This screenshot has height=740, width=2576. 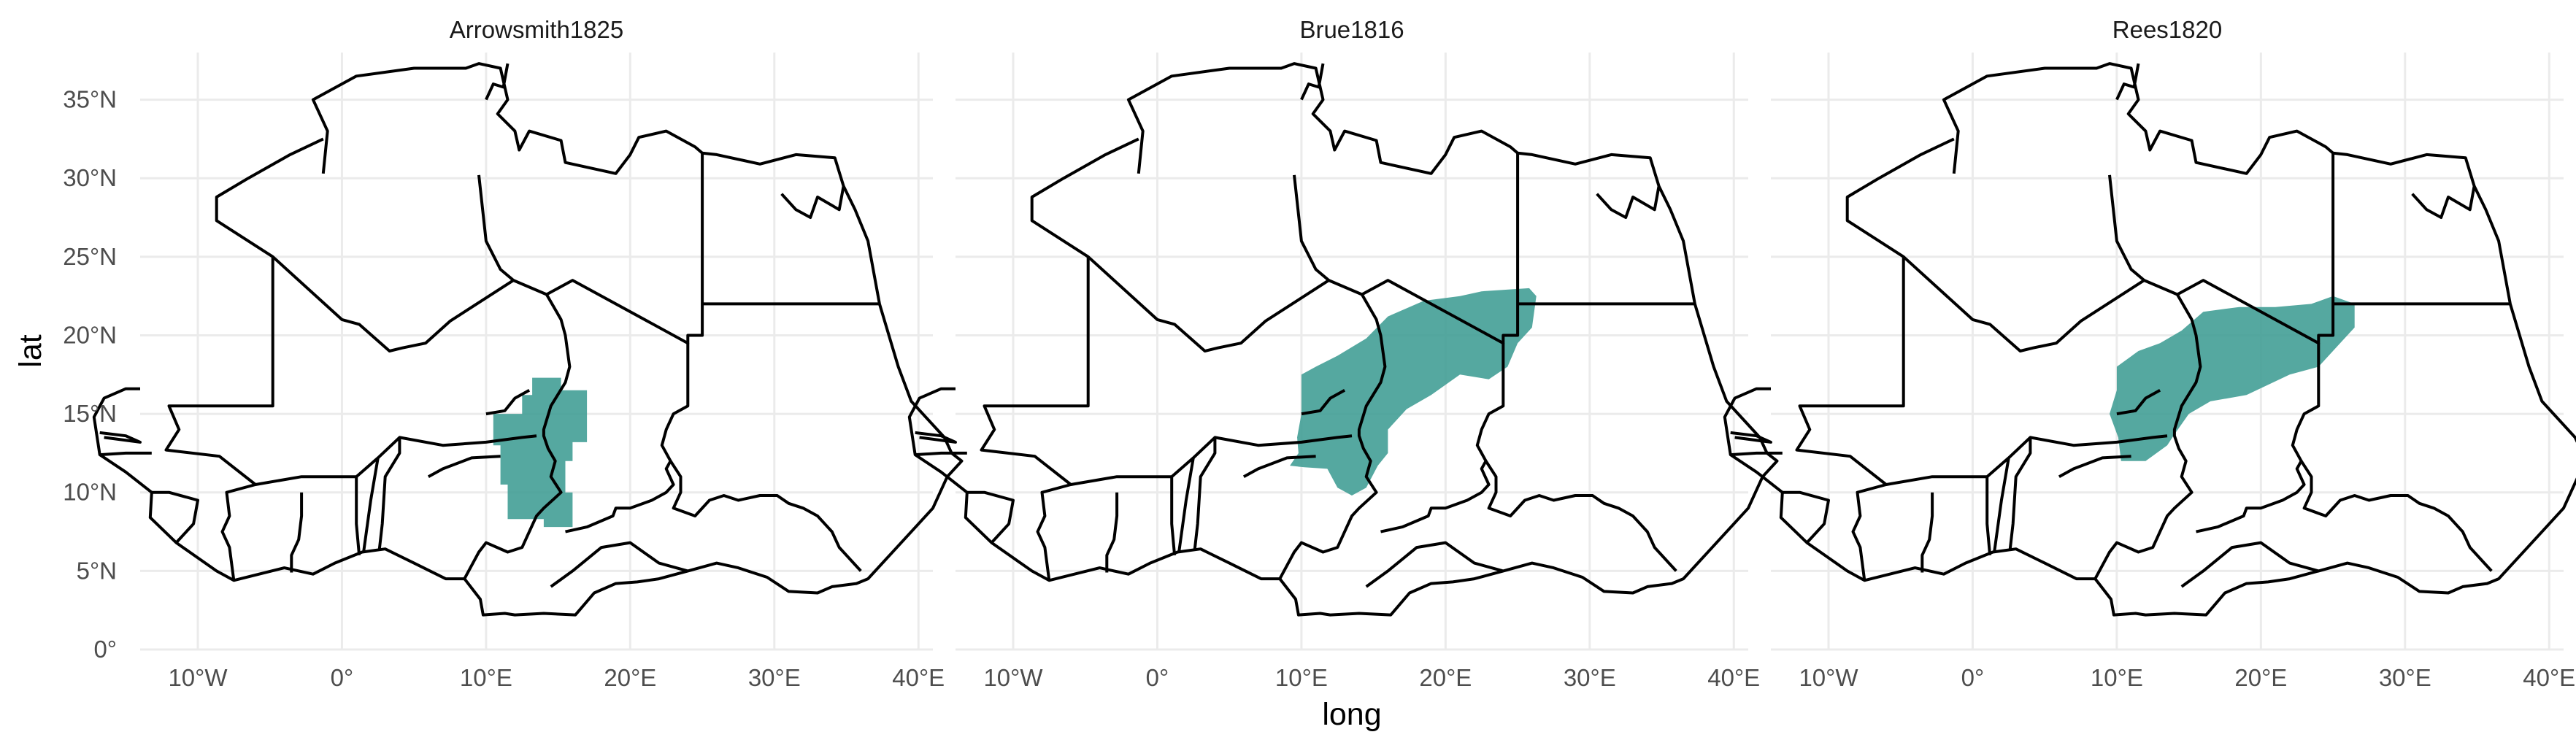 What do you see at coordinates (90, 99) in the screenshot?
I see `y-tick-label: 35°N` at bounding box center [90, 99].